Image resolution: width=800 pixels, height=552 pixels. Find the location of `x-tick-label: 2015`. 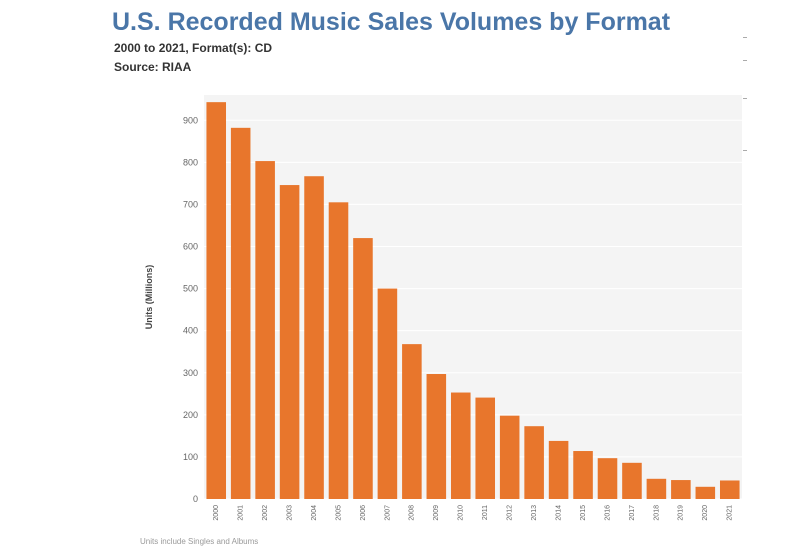

x-tick-label: 2015 is located at coordinates (583, 513).